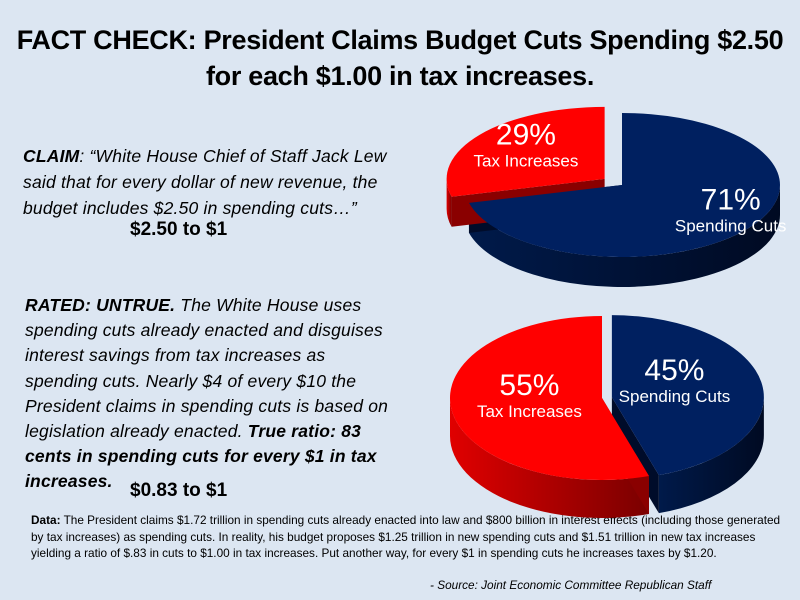 This screenshot has height=600, width=800. Describe the element at coordinates (100, 305) in the screenshot. I see `rating-label: RATED: UNTRUE.` at that location.